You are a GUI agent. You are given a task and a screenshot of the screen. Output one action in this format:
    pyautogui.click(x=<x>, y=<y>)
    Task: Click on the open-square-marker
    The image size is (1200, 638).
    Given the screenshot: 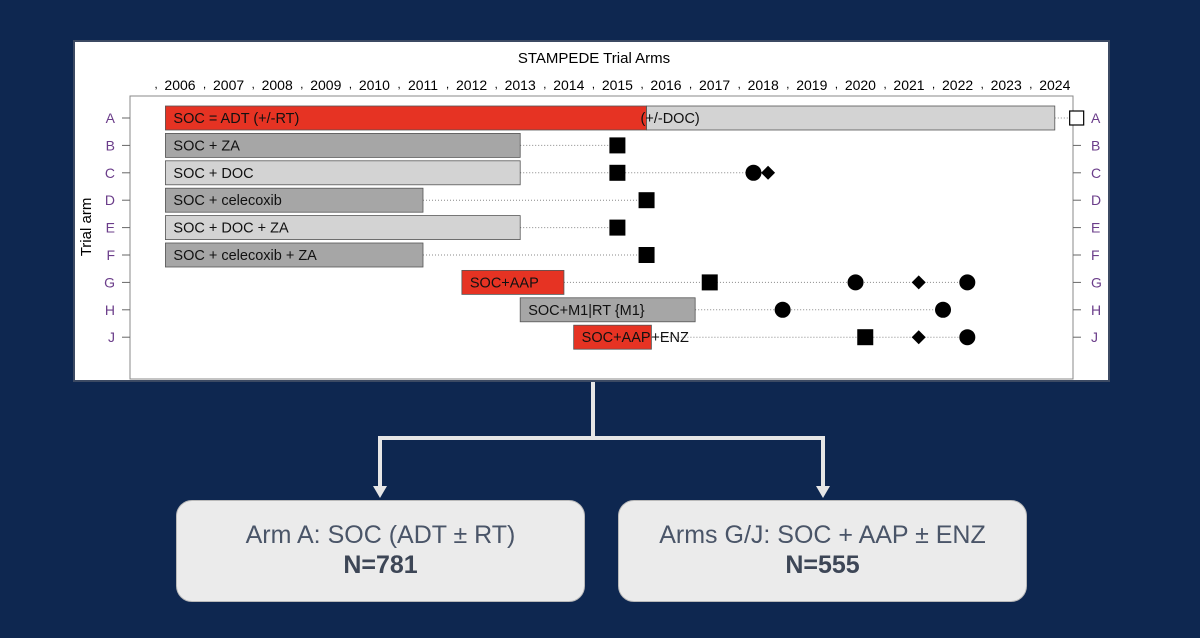 What is the action you would take?
    pyautogui.click(x=1077, y=118)
    